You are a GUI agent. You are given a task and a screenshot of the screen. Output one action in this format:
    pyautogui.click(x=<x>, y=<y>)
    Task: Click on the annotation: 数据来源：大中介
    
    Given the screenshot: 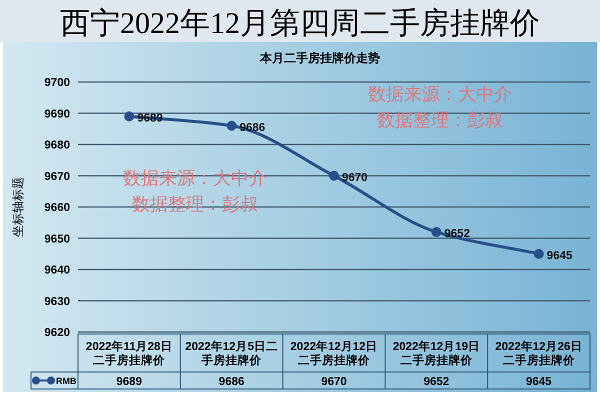 What is the action you would take?
    pyautogui.click(x=440, y=94)
    